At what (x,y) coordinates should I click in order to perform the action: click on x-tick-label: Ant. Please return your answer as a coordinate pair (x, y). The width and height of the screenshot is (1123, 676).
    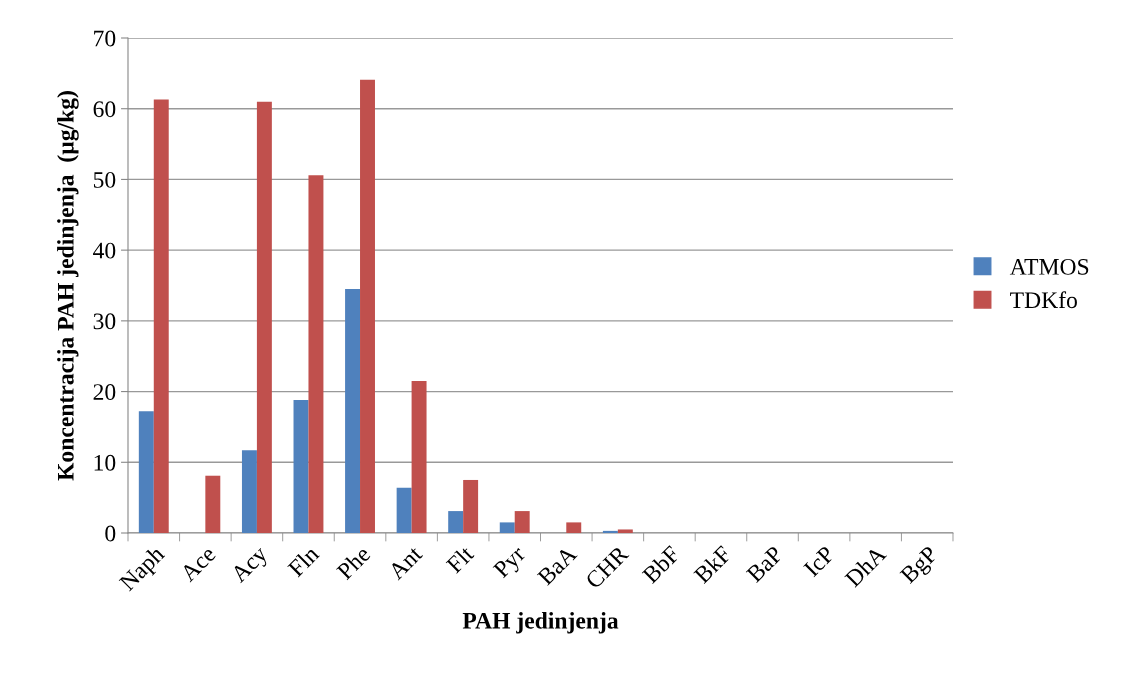
    Looking at the image, I should click on (405, 562).